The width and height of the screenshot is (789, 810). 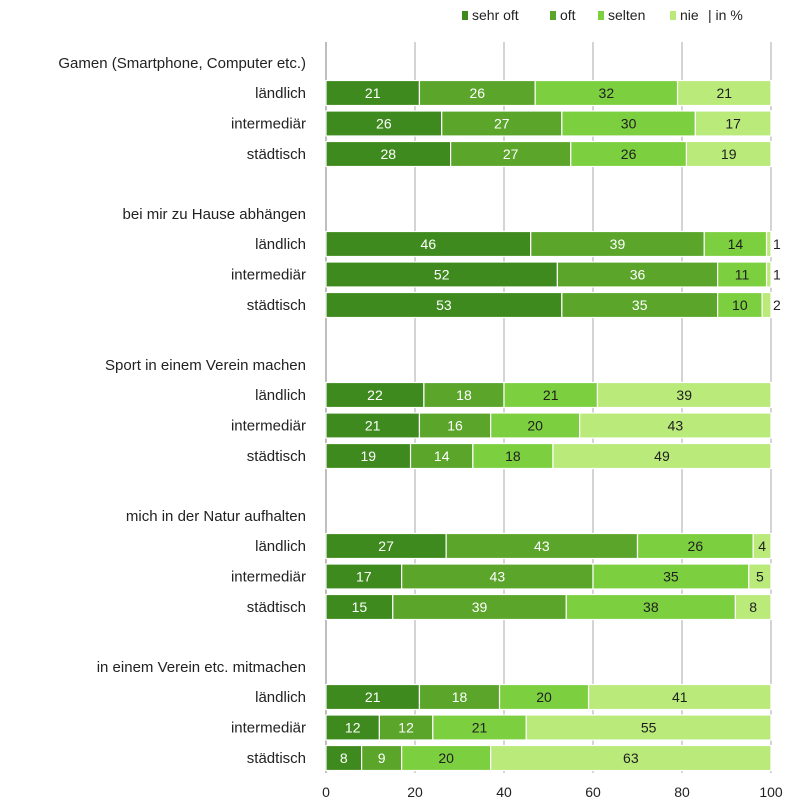 What do you see at coordinates (182, 63) in the screenshot?
I see `group-title: Gamen (Smartphone, Computer etc.)` at bounding box center [182, 63].